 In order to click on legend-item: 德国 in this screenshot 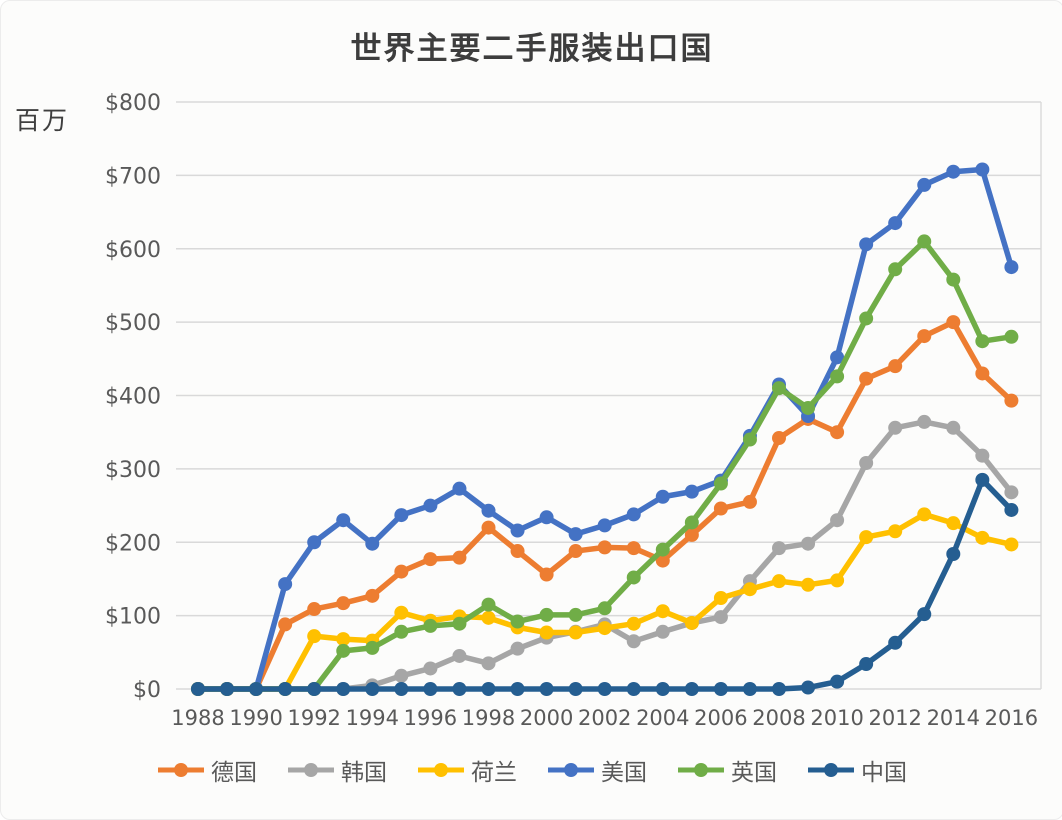, I will do `click(207, 770)`.